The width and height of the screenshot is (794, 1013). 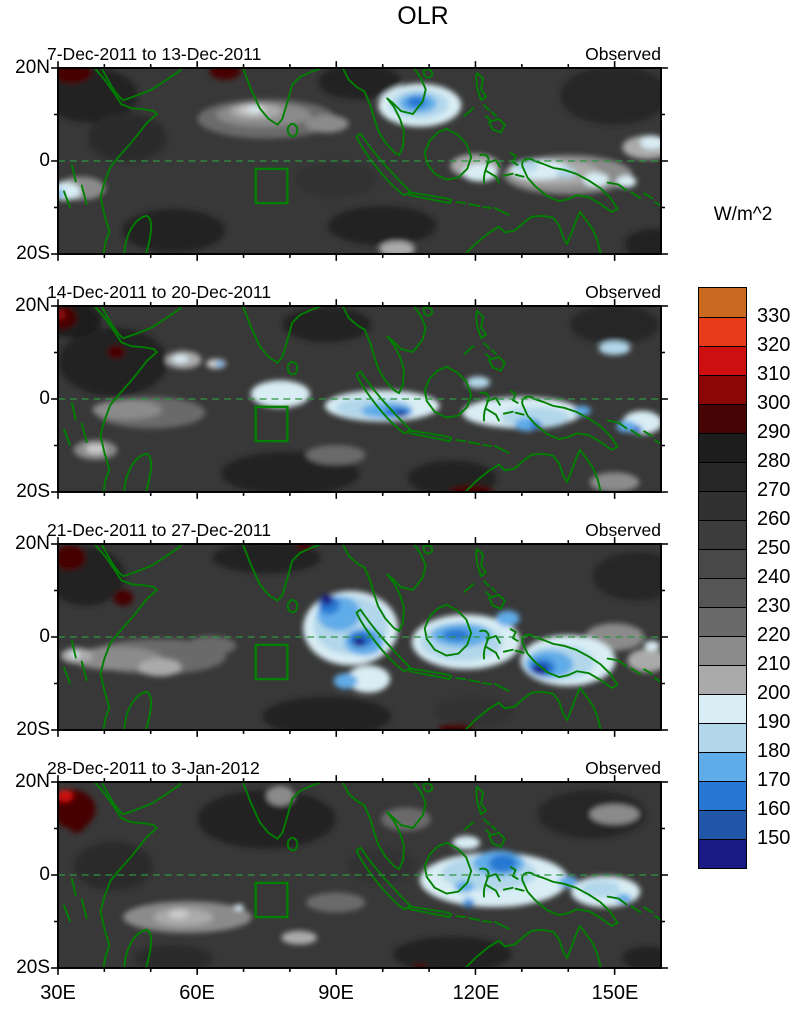 I want to click on colorbar-tick-label: 170, so click(x=774, y=780).